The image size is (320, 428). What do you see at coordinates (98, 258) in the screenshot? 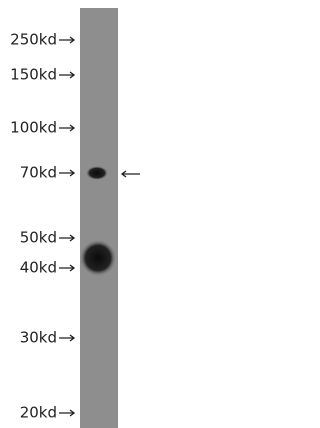
I see `band-45kd` at bounding box center [98, 258].